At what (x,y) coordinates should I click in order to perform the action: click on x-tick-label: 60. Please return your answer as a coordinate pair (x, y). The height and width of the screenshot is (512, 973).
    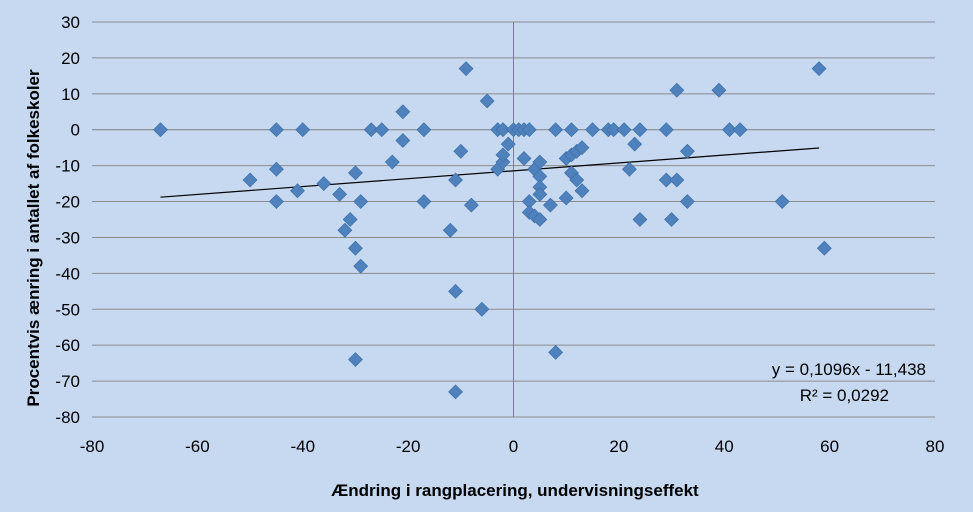
    Looking at the image, I should click on (829, 446).